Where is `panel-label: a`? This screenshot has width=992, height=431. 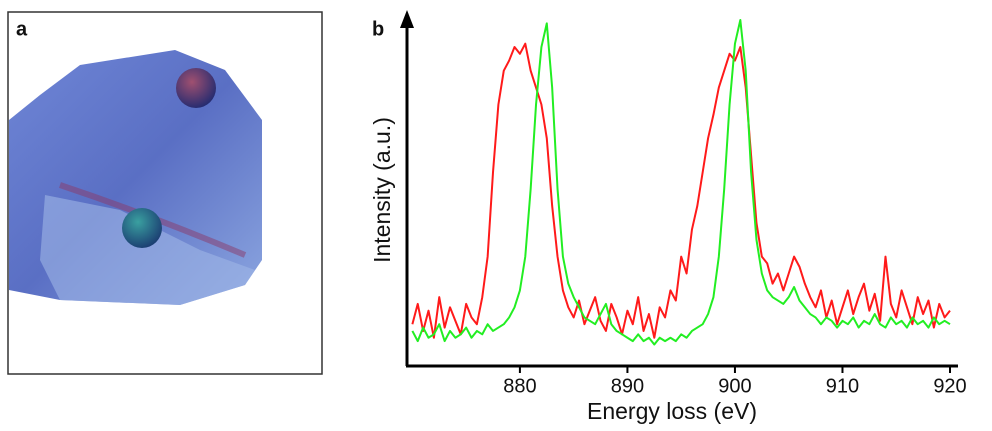 panel-label: a is located at coordinates (22, 29).